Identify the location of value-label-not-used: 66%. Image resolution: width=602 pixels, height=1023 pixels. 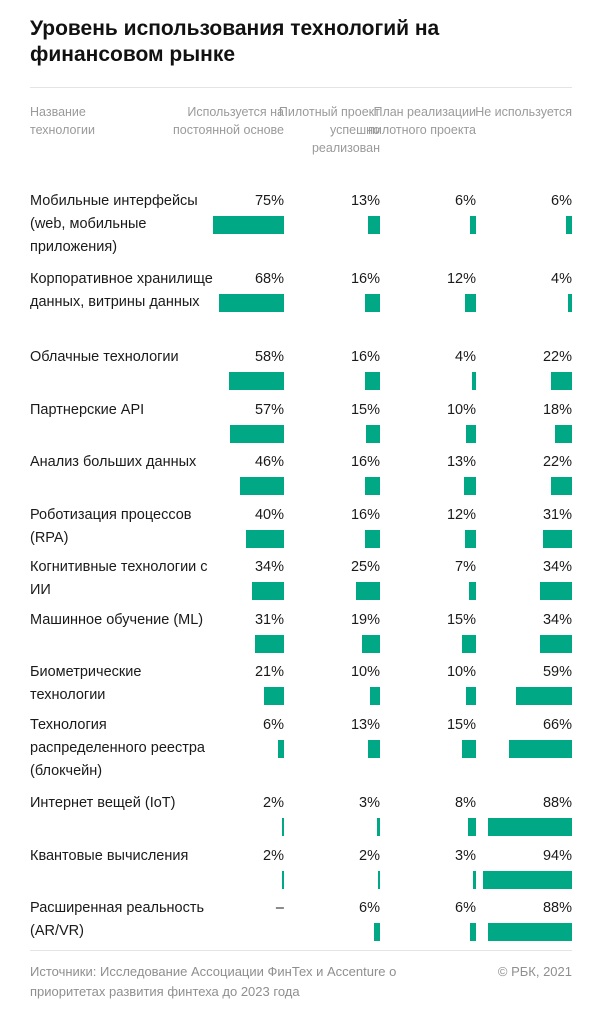
(557, 725).